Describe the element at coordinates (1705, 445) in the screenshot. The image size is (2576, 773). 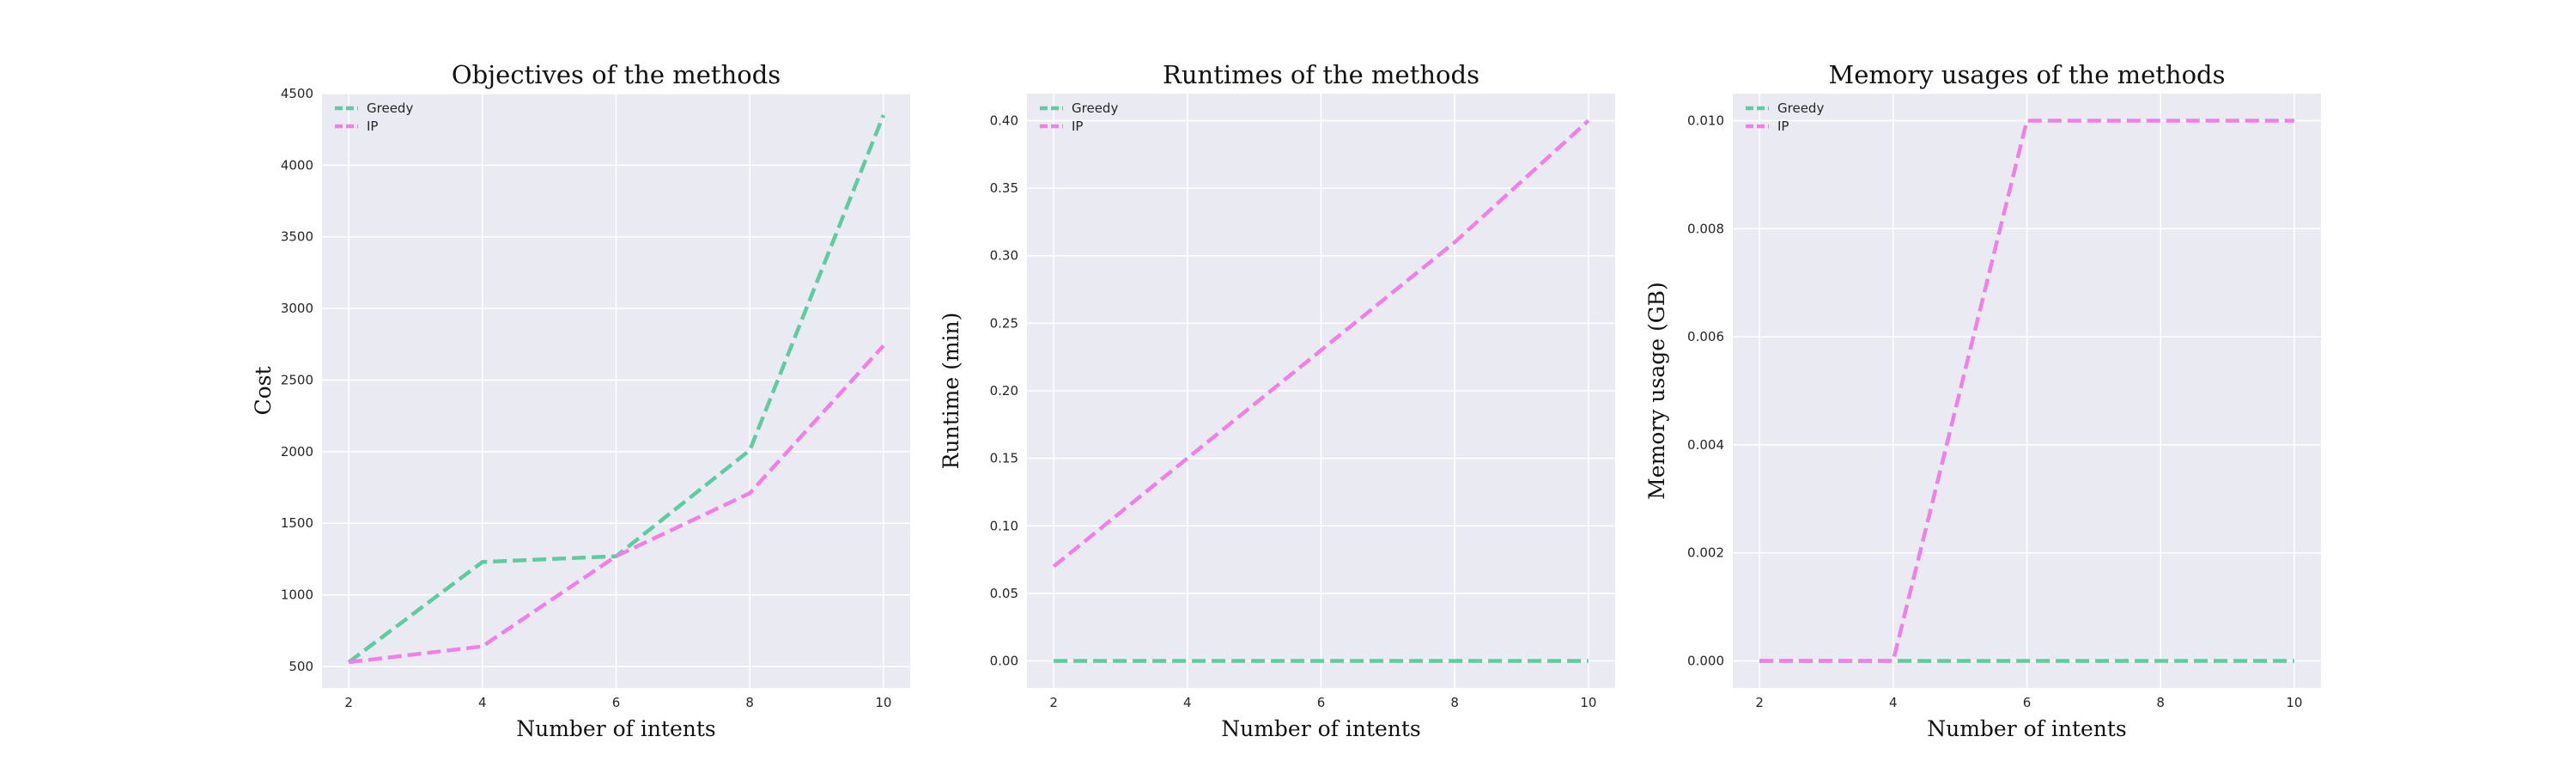
I see `y-tick-label: 0.004` at that location.